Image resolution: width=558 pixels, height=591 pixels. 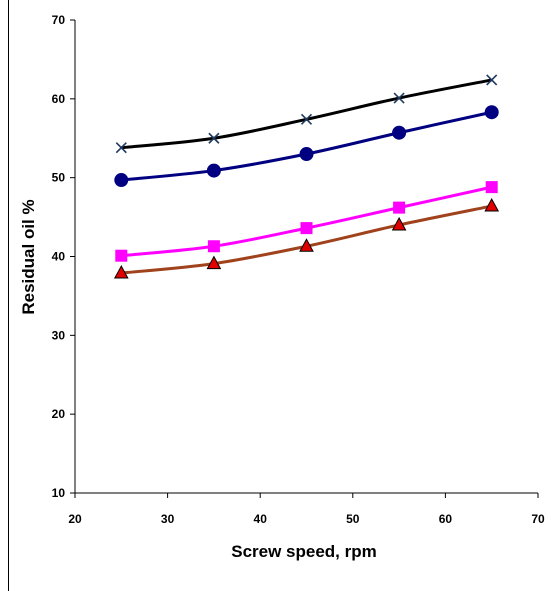 What do you see at coordinates (59, 178) in the screenshot?
I see `y-tick-label: 50` at bounding box center [59, 178].